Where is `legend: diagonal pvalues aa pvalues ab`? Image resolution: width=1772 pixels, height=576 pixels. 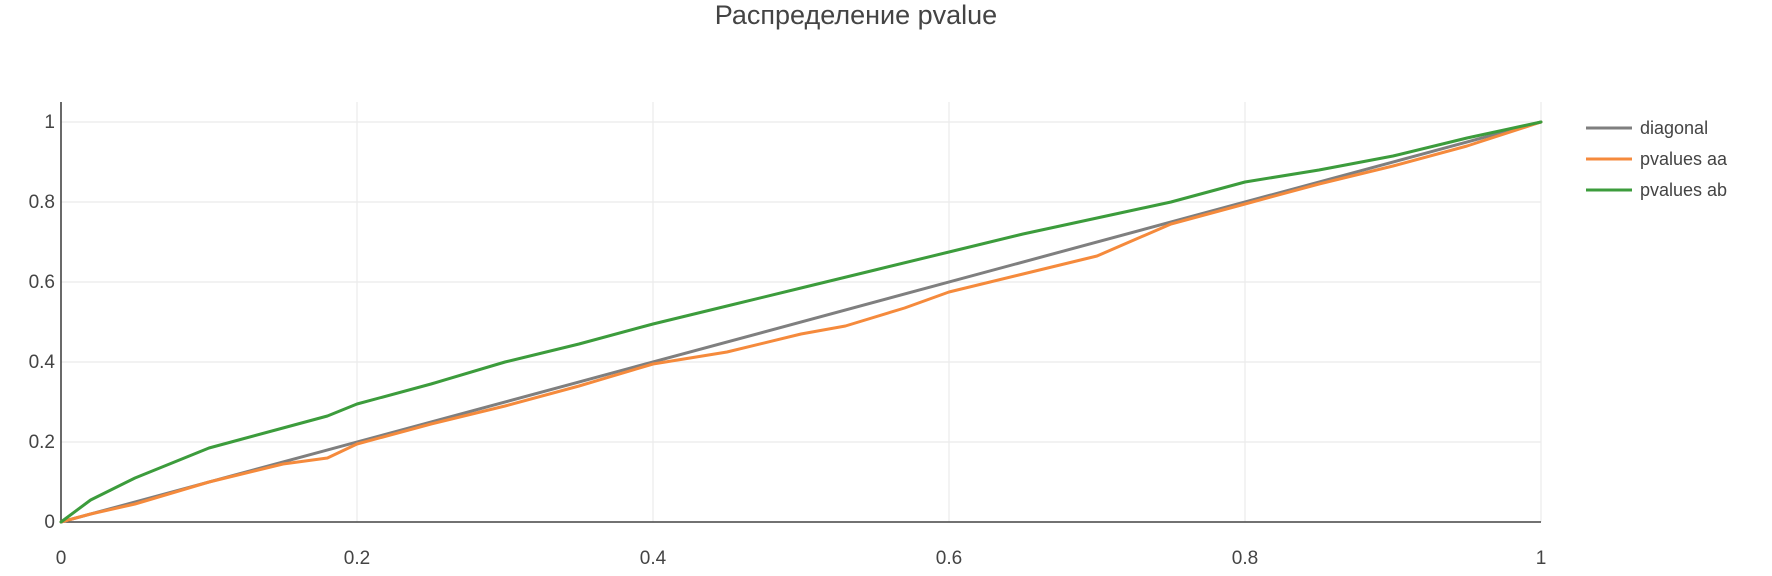
legend: diagonal pvalues aa pvalues ab is located at coordinates (1657, 159).